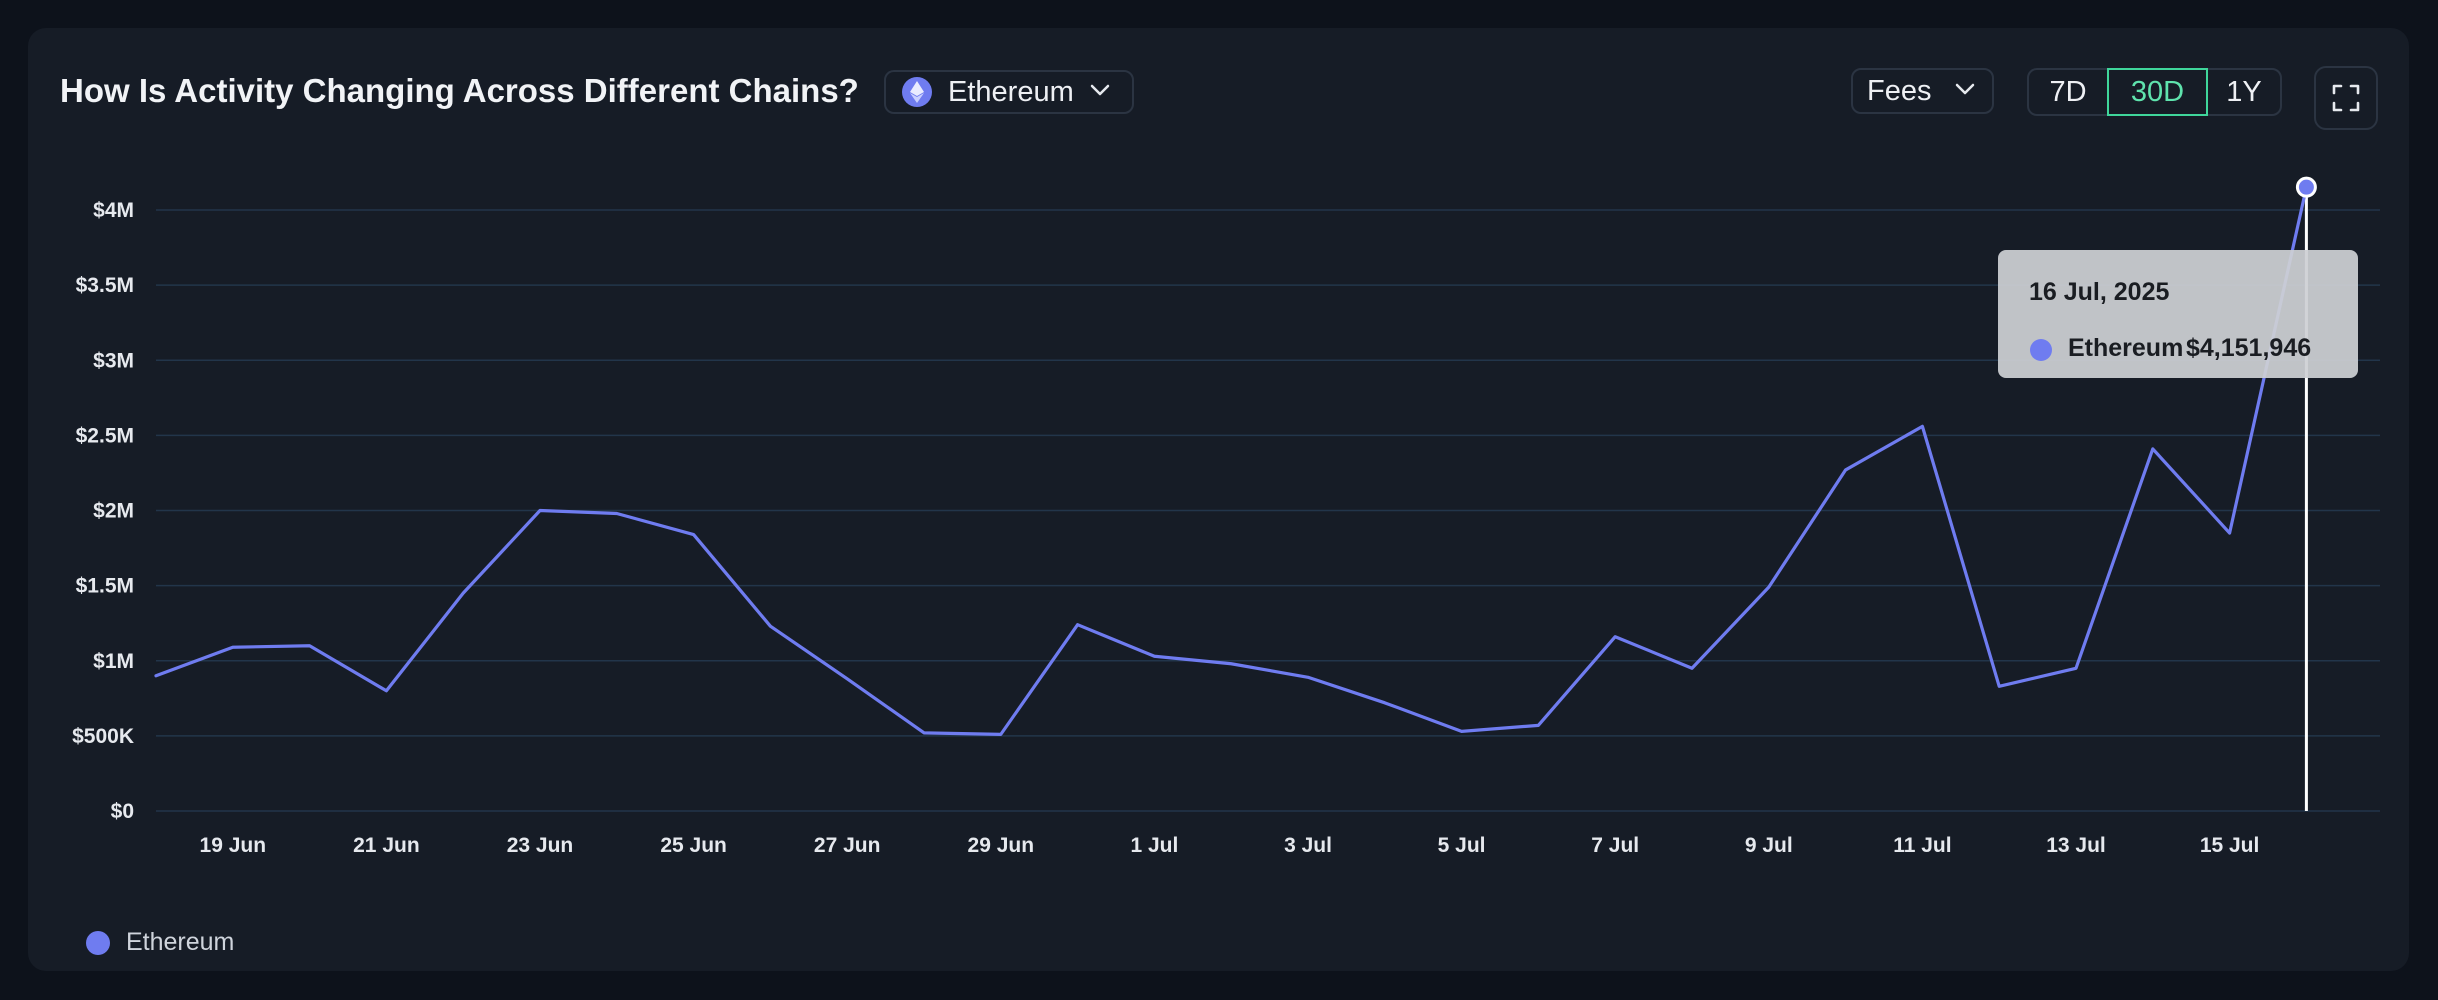  I want to click on x-tick-label: 13 Jul, so click(2076, 845).